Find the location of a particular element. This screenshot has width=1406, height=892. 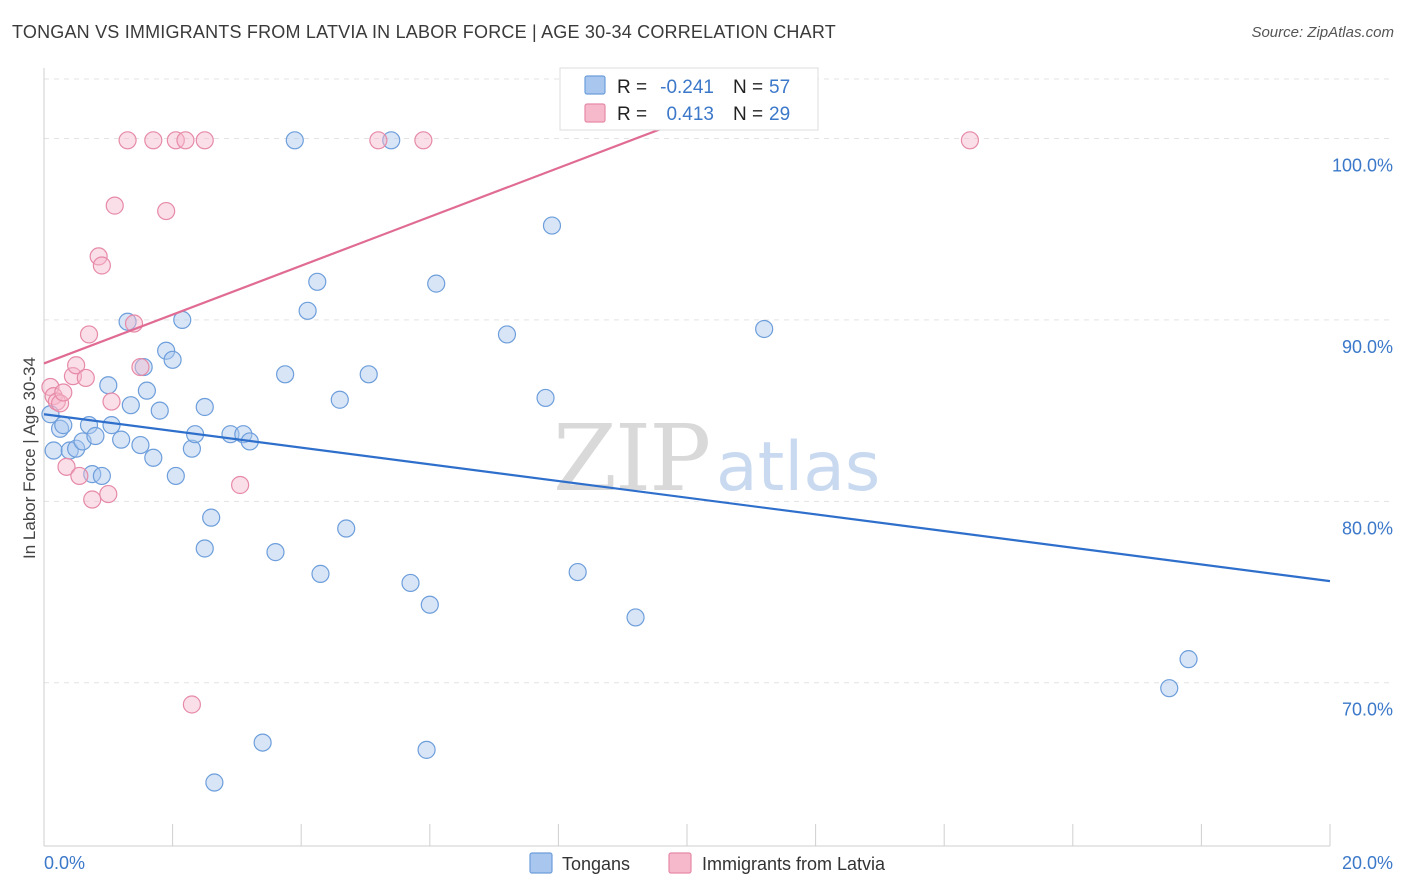

stats-n-label-tongans: N = is located at coordinates (748, 87).